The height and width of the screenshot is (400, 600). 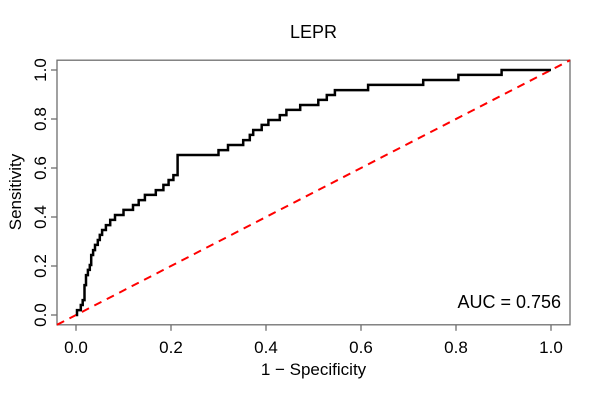 What do you see at coordinates (361, 347) in the screenshot?
I see `x-tick-label: 0.6` at bounding box center [361, 347].